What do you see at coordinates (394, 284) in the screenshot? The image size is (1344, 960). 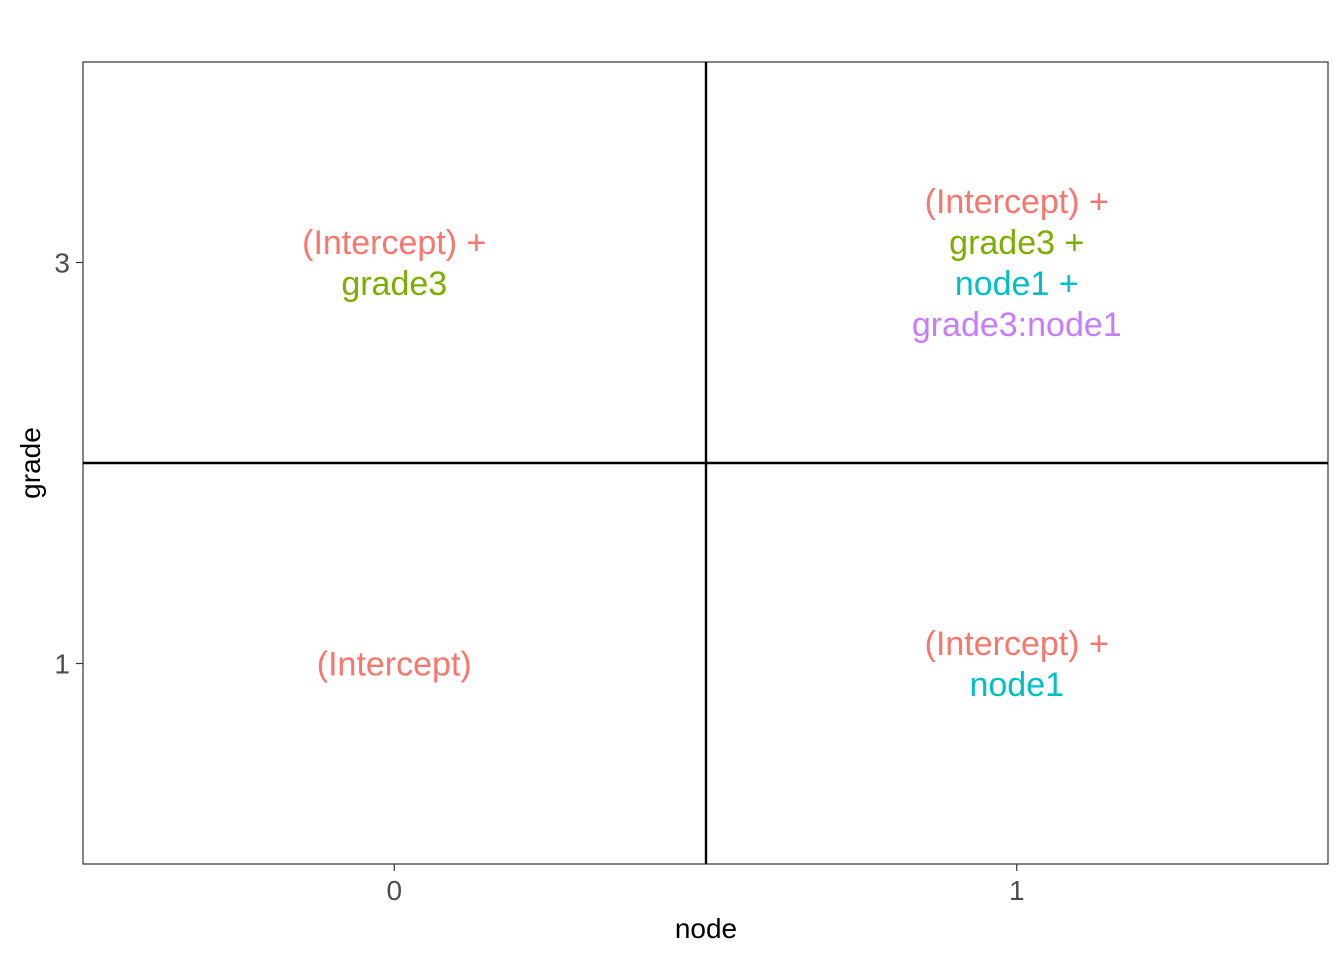 I see `term-label: grade3` at bounding box center [394, 284].